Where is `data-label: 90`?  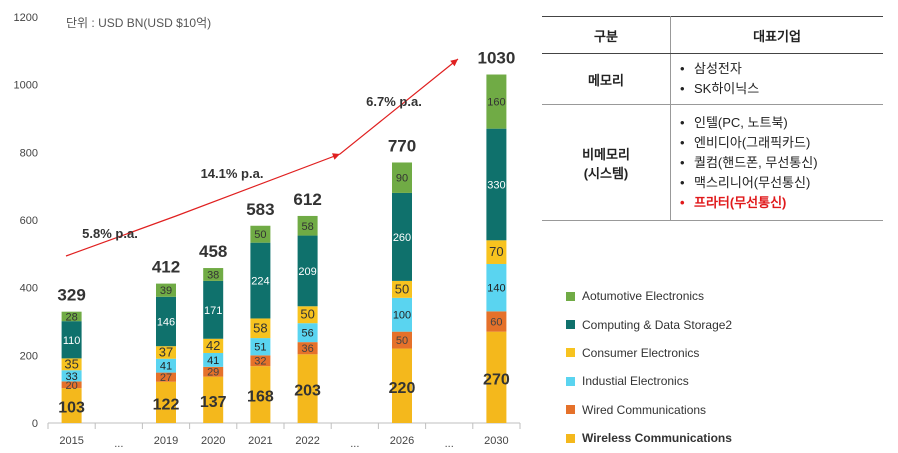
data-label: 90 is located at coordinates (402, 179).